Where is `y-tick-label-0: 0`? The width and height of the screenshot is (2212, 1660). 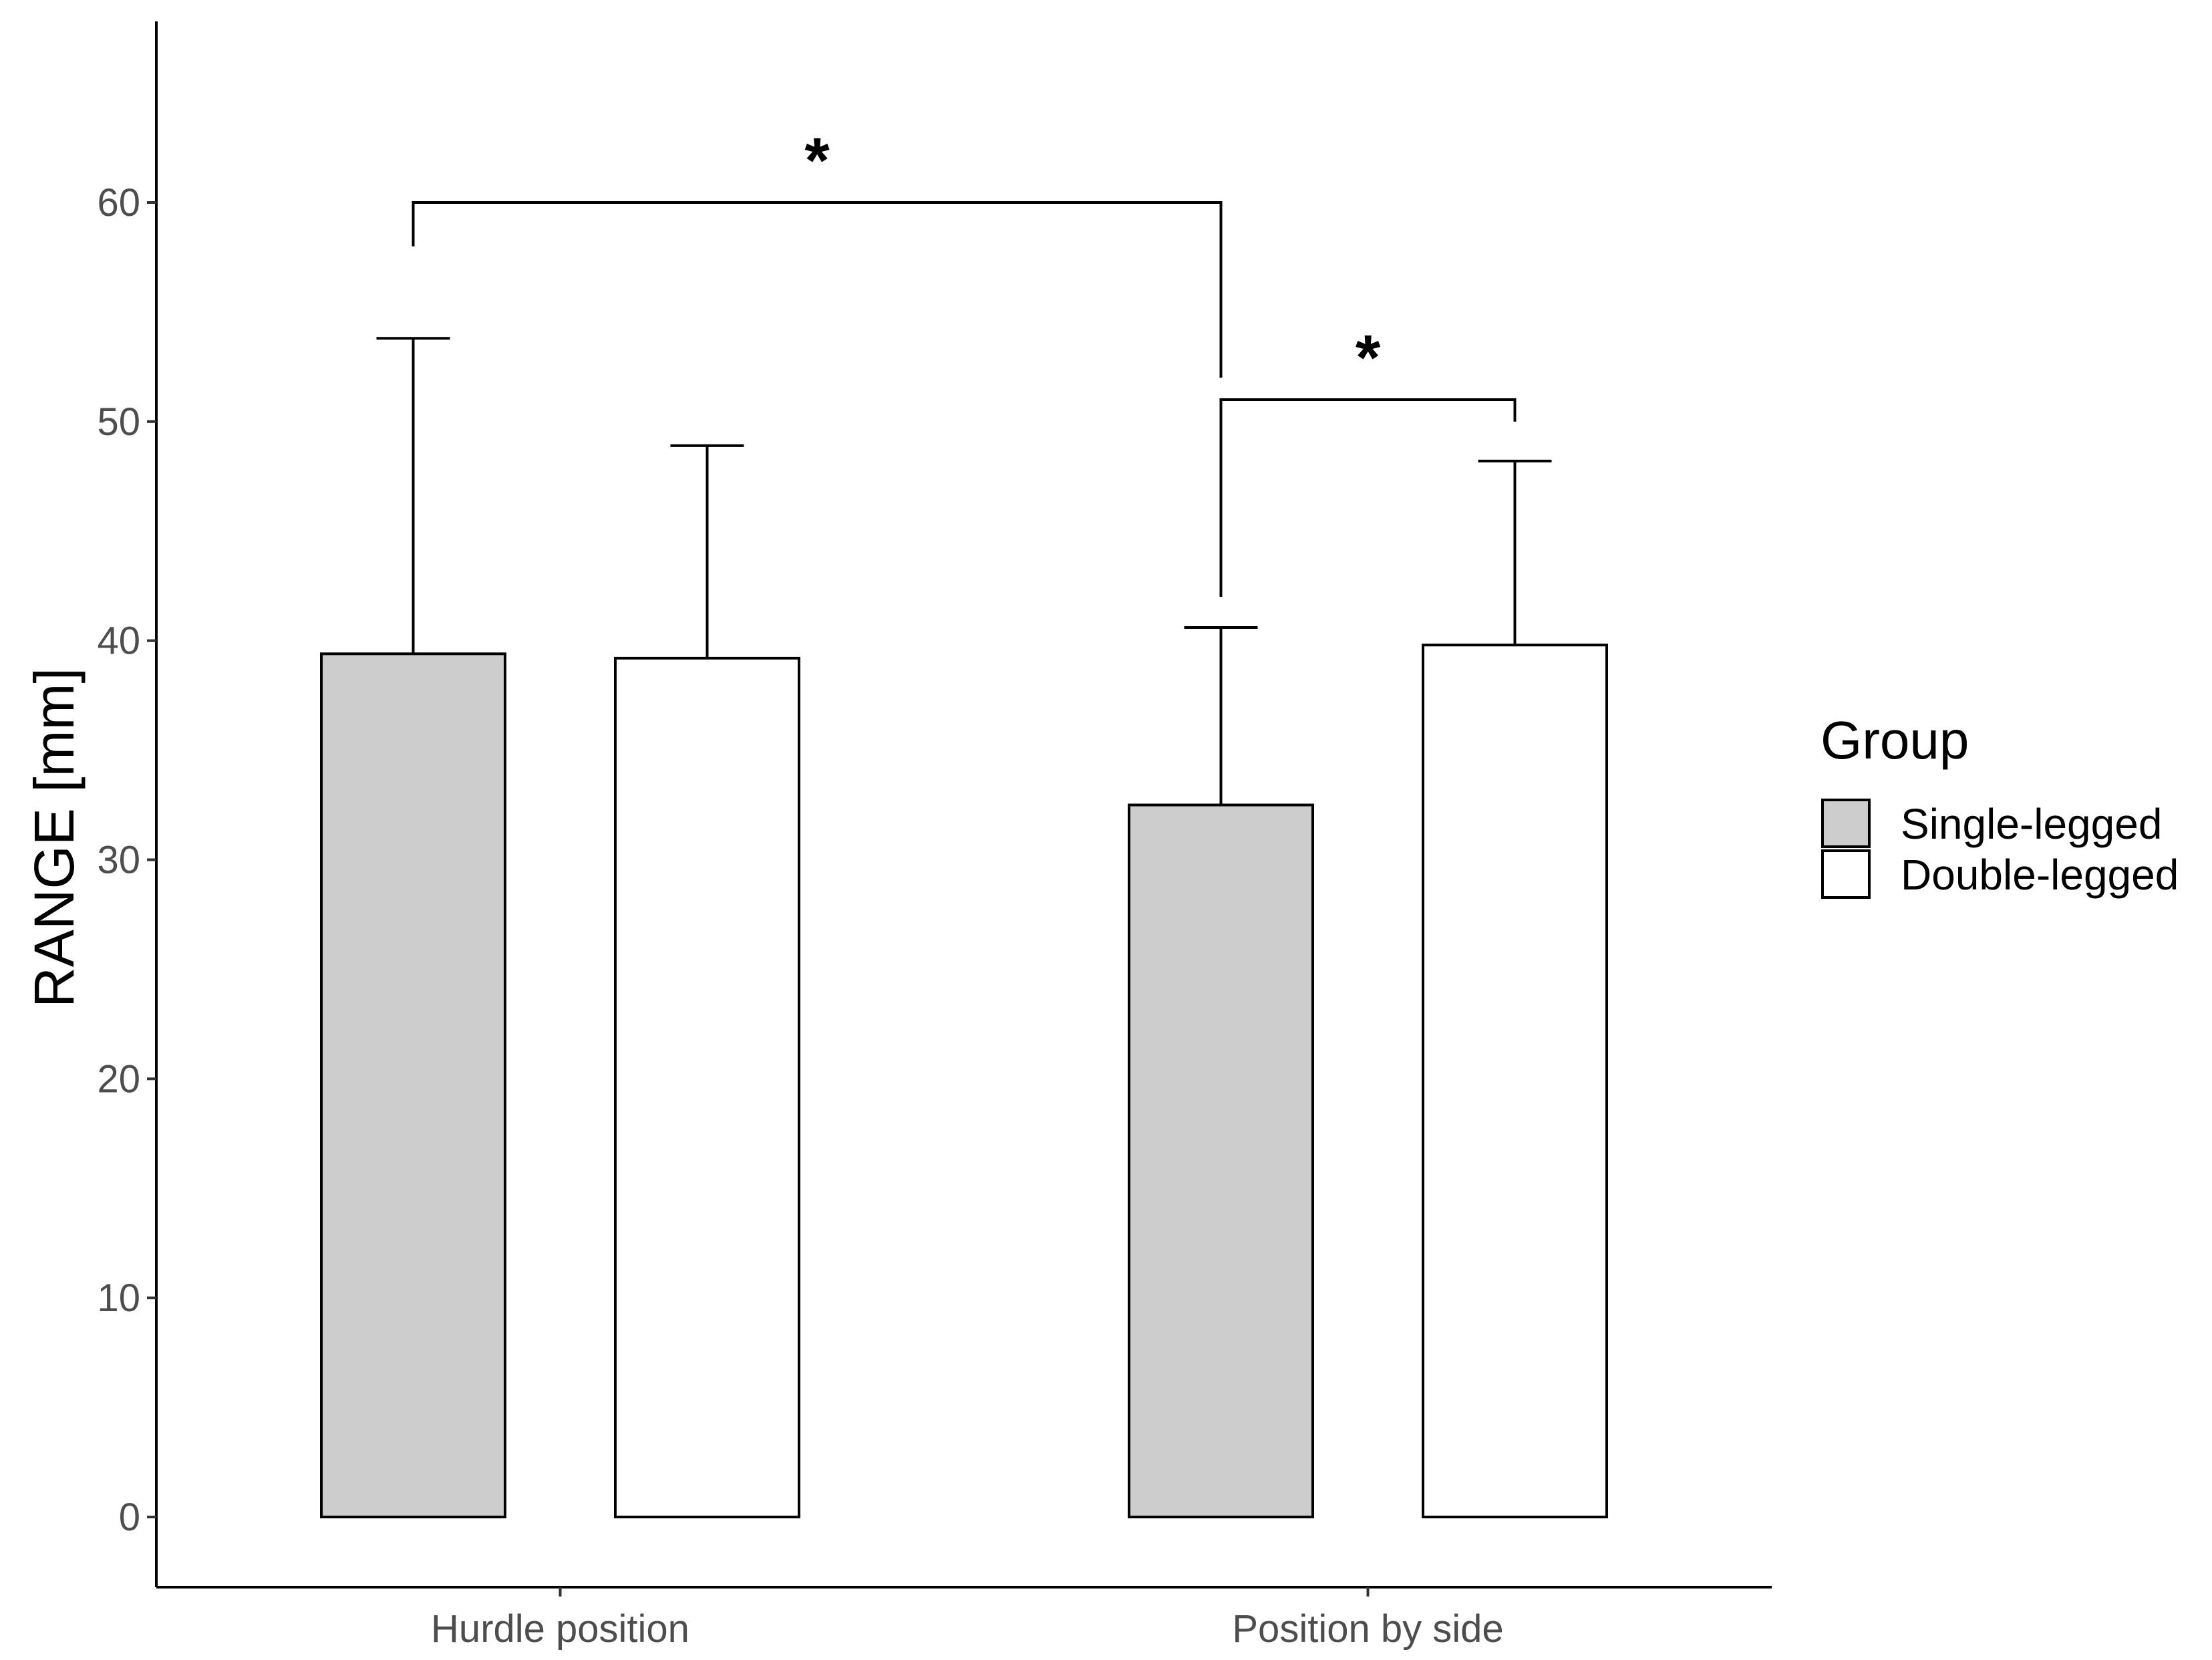 y-tick-label-0: 0 is located at coordinates (129, 1517).